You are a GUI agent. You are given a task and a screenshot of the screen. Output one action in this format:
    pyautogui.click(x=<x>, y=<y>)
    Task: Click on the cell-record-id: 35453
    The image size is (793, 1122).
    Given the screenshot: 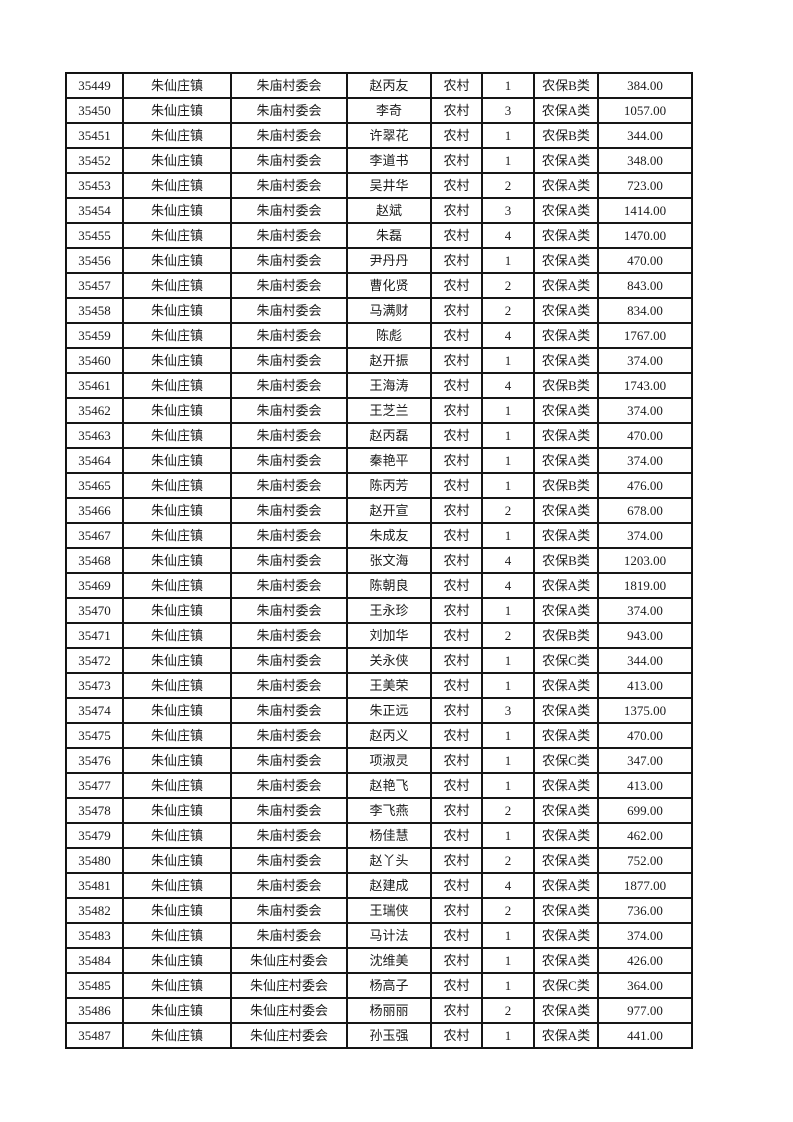 What is the action you would take?
    pyautogui.click(x=94, y=185)
    